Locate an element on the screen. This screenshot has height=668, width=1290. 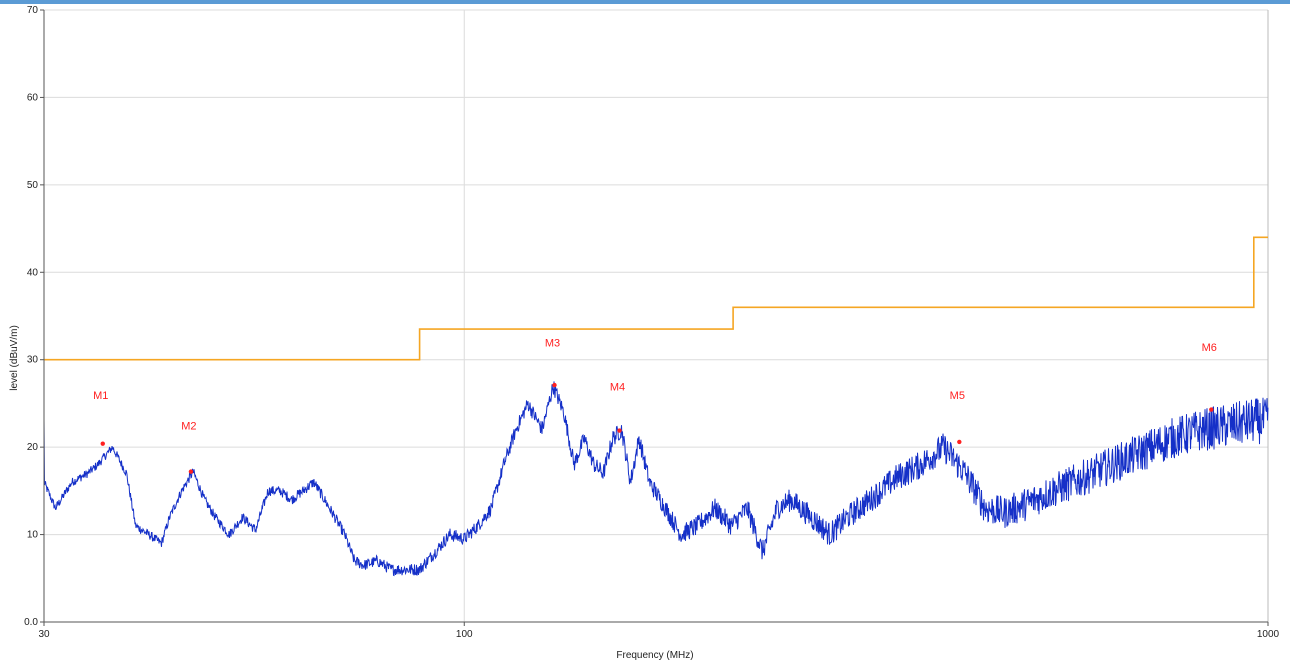
marker-point-m3 is located at coordinates (554, 385).